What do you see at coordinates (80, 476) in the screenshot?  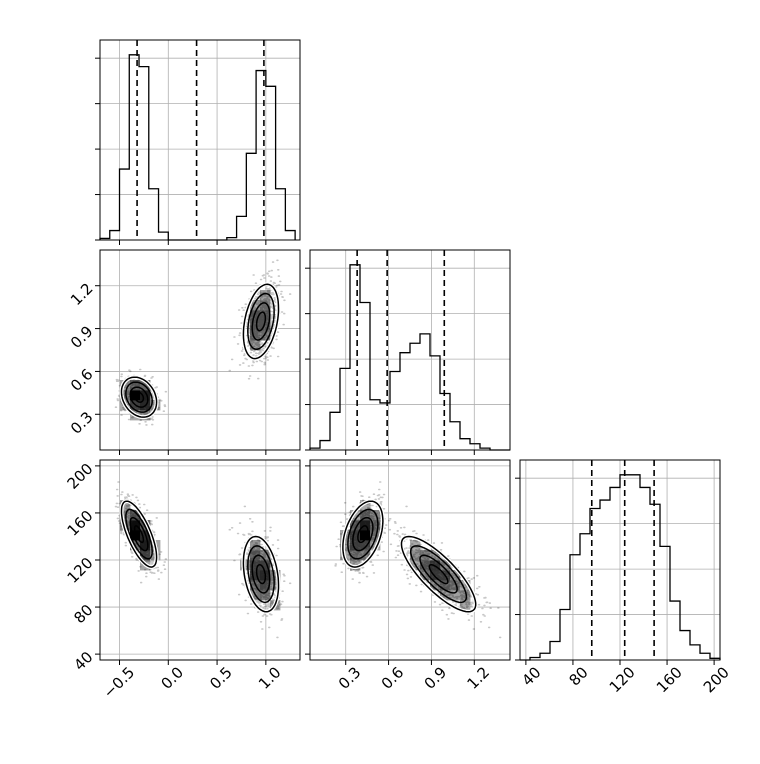 I see `y-tick-label: 200` at bounding box center [80, 476].